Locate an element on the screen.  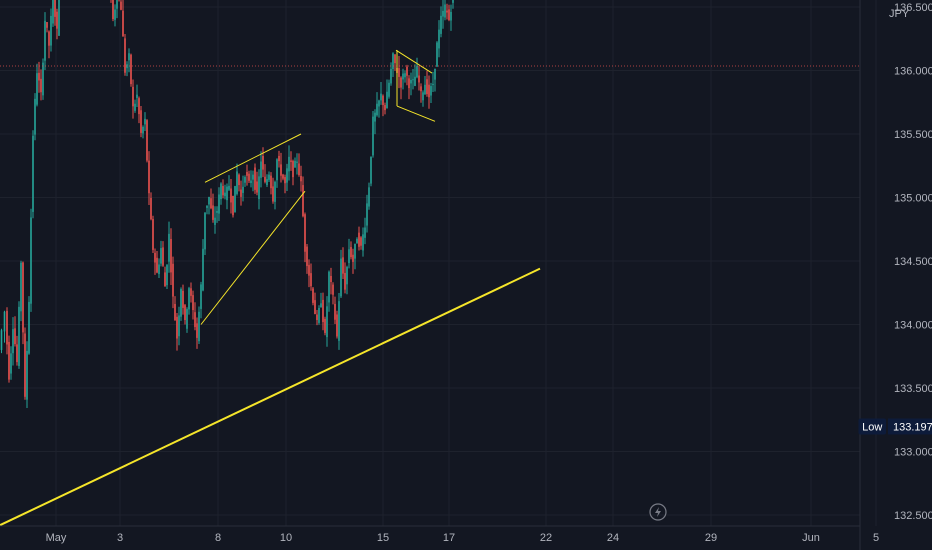
x-tick-label: May is located at coordinates (56, 538).